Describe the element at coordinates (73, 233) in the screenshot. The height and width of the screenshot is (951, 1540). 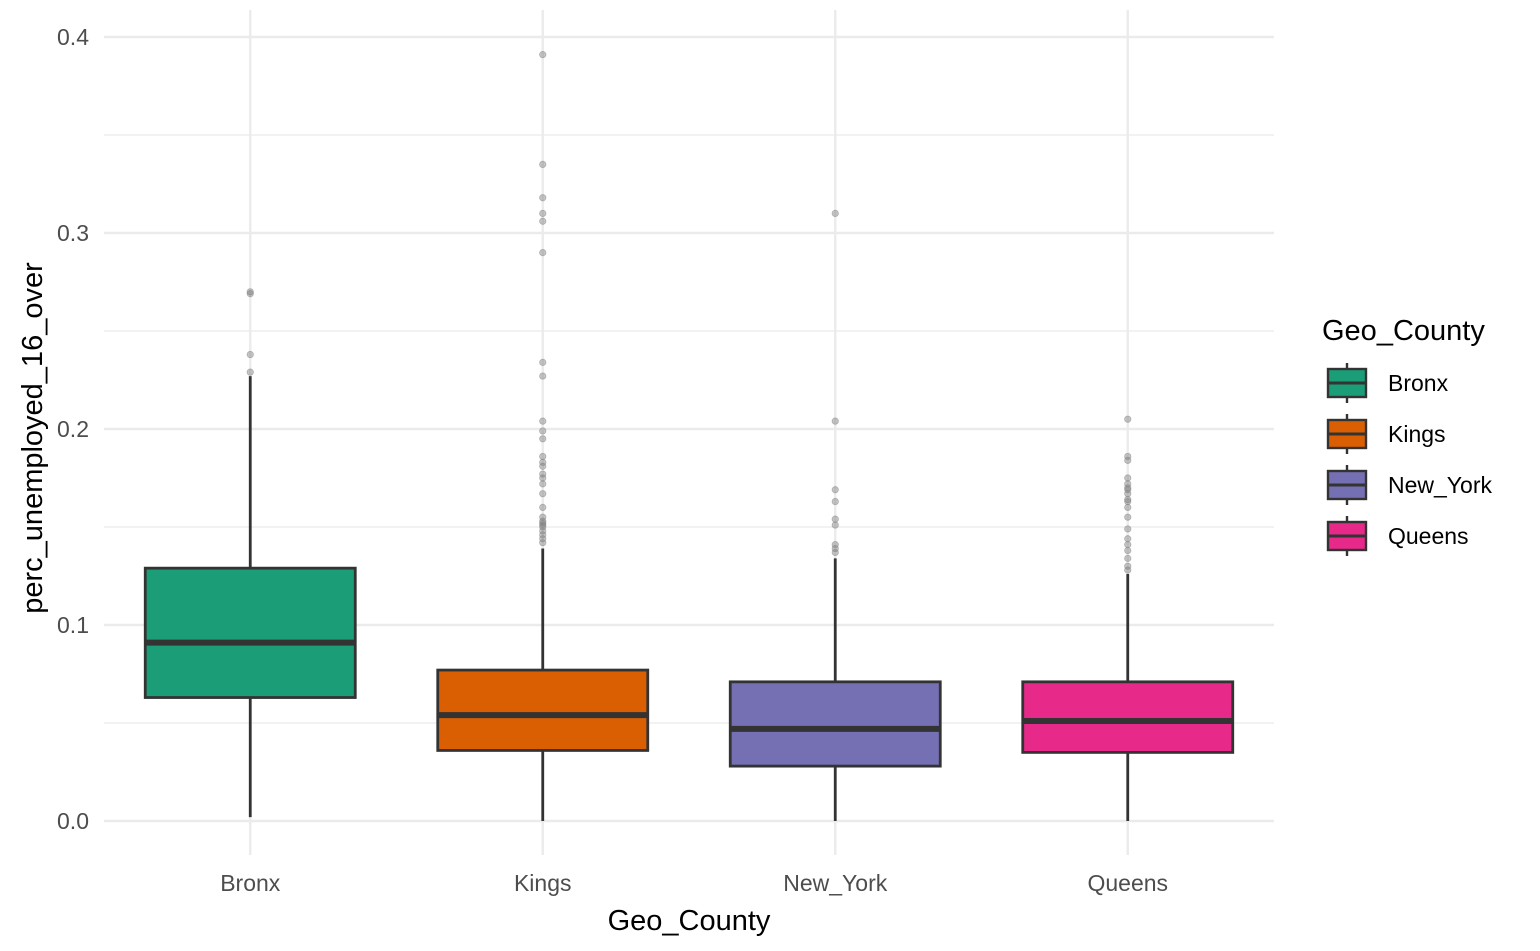
I see `y-tick-label: 0.3` at that location.